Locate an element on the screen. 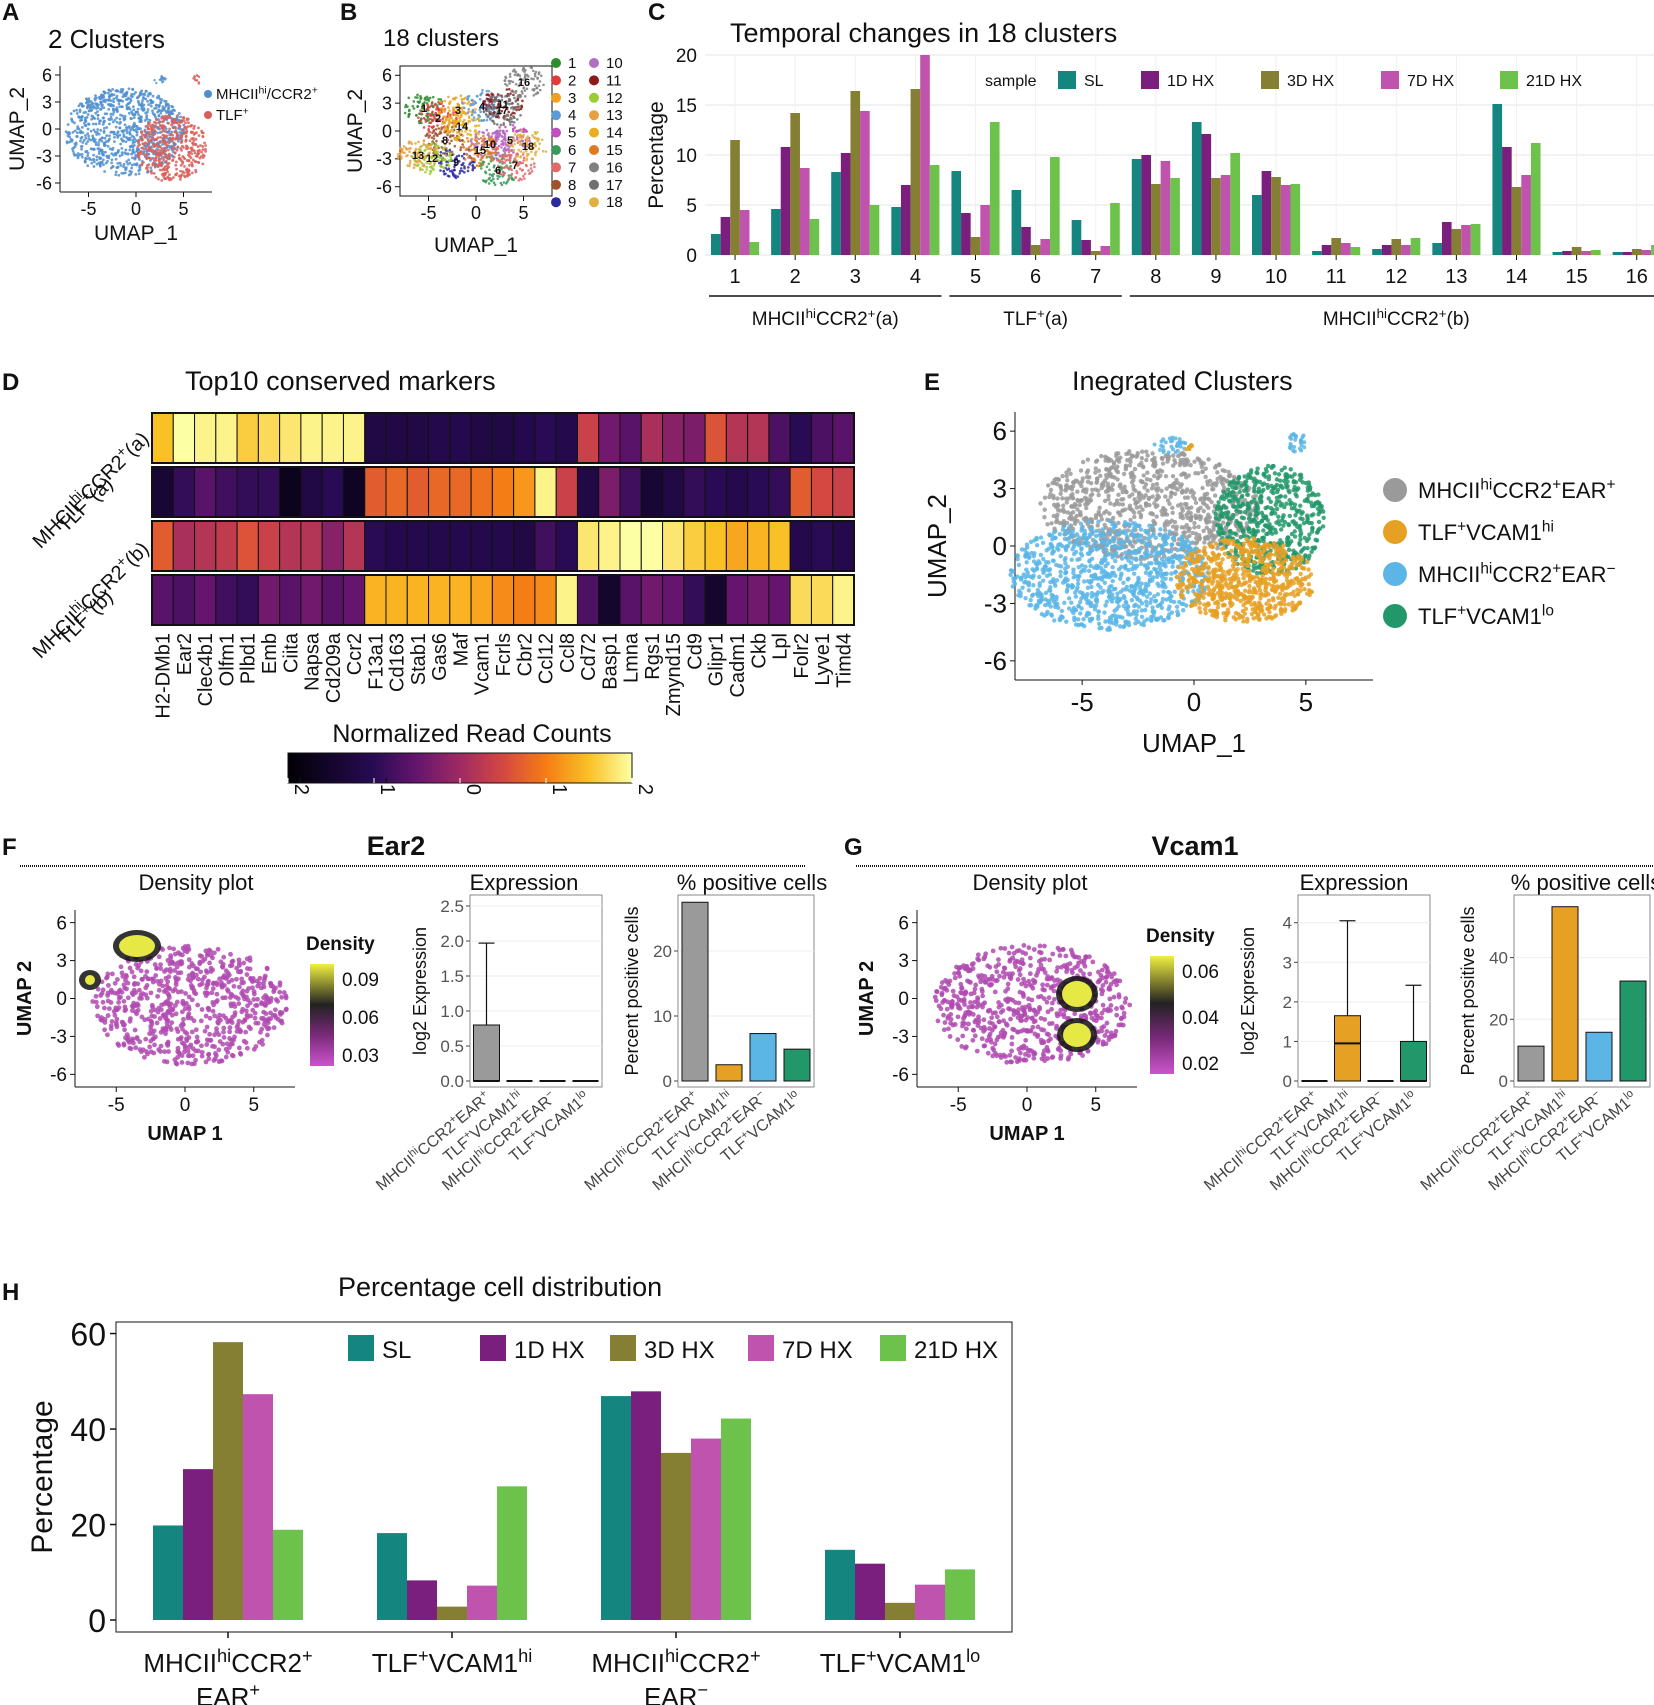  column-label: Cd163 is located at coordinates (398, 662).